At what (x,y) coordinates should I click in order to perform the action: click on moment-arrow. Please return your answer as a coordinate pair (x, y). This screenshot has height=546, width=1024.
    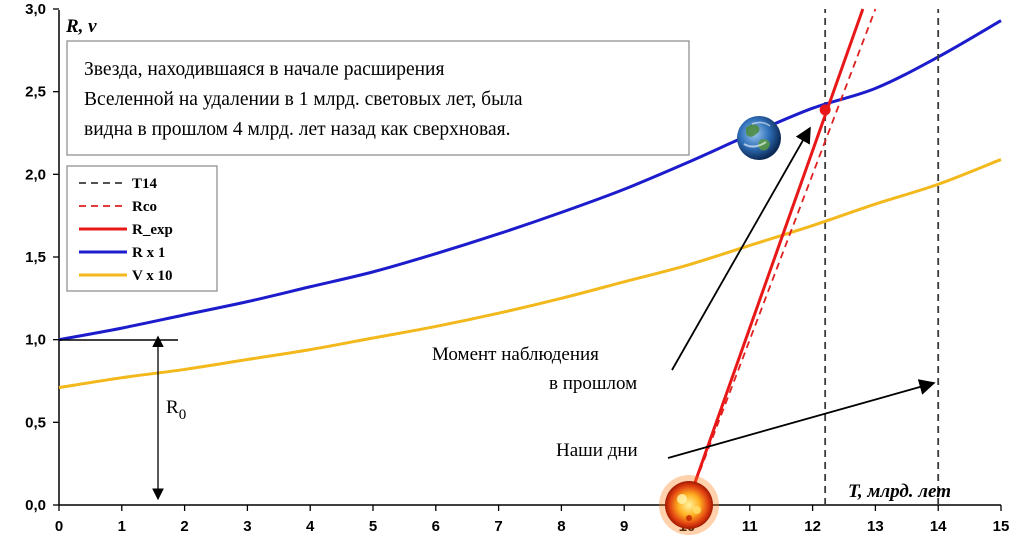
    Looking at the image, I should click on (741, 248).